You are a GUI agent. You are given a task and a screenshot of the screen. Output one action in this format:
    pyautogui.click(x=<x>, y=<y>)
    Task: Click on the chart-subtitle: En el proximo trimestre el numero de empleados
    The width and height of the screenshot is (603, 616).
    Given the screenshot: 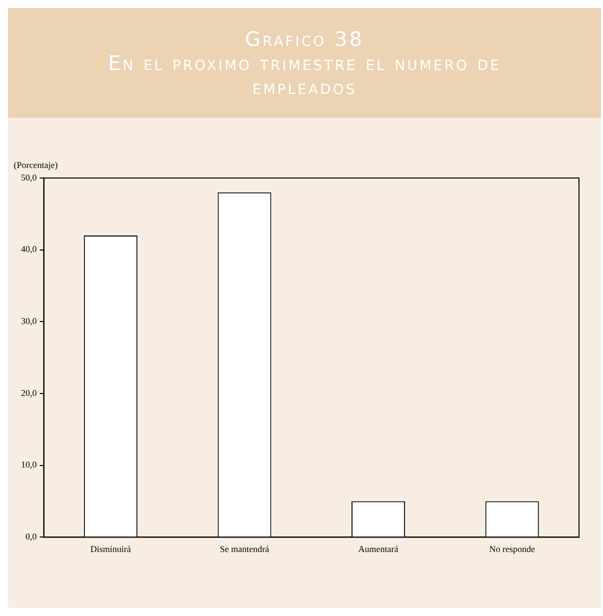 What is the action you would take?
    pyautogui.click(x=304, y=75)
    